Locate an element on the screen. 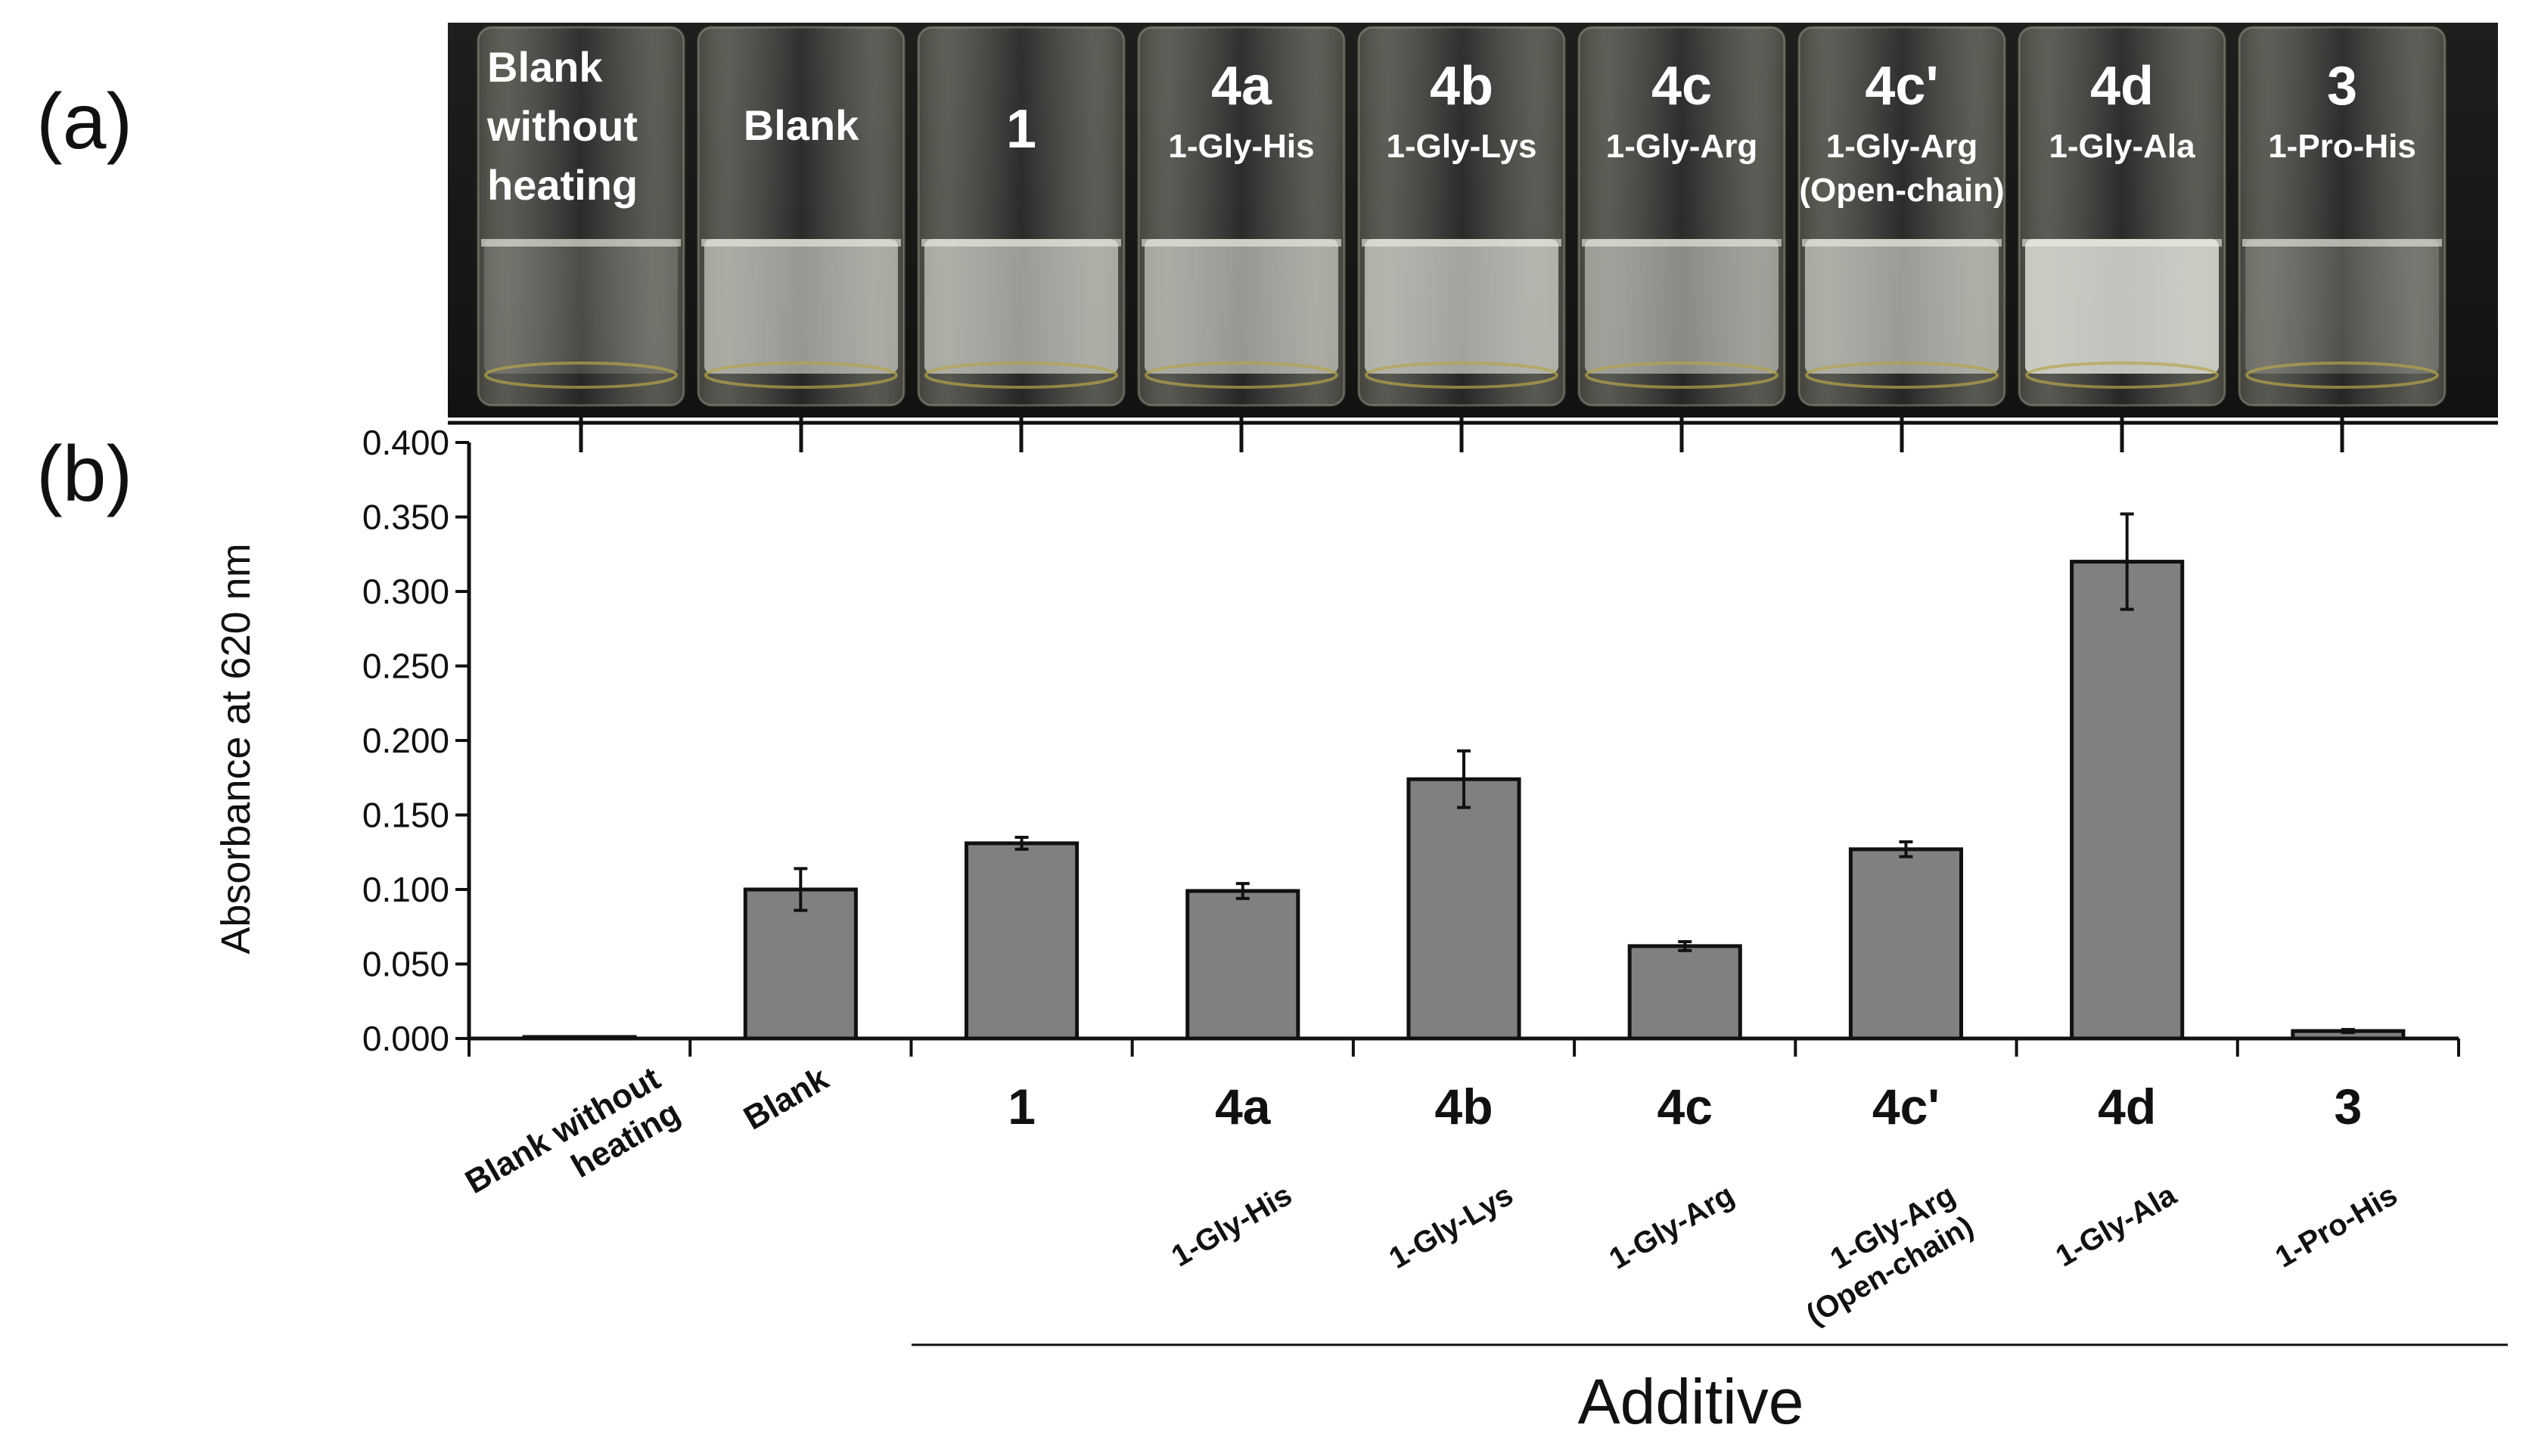 This screenshot has height=1456, width=2532. vial-sublabel: 1-Gly-Ala is located at coordinates (2122, 146).